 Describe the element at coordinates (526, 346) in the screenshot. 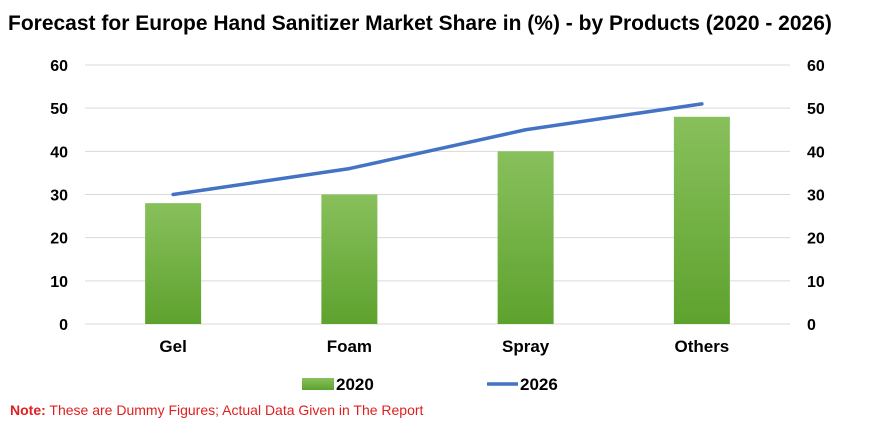

I see `category-label: Spray` at that location.